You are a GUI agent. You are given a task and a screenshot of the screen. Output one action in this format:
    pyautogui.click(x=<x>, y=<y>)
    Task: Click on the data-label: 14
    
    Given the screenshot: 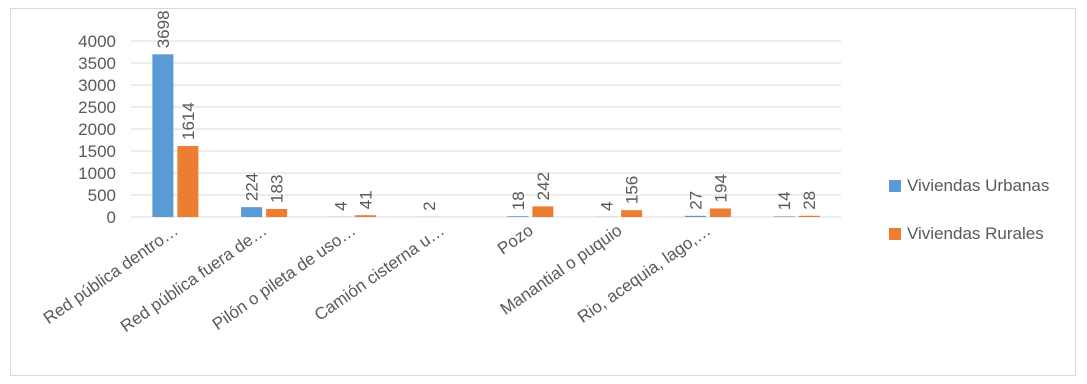 What is the action you would take?
    pyautogui.click(x=784, y=200)
    